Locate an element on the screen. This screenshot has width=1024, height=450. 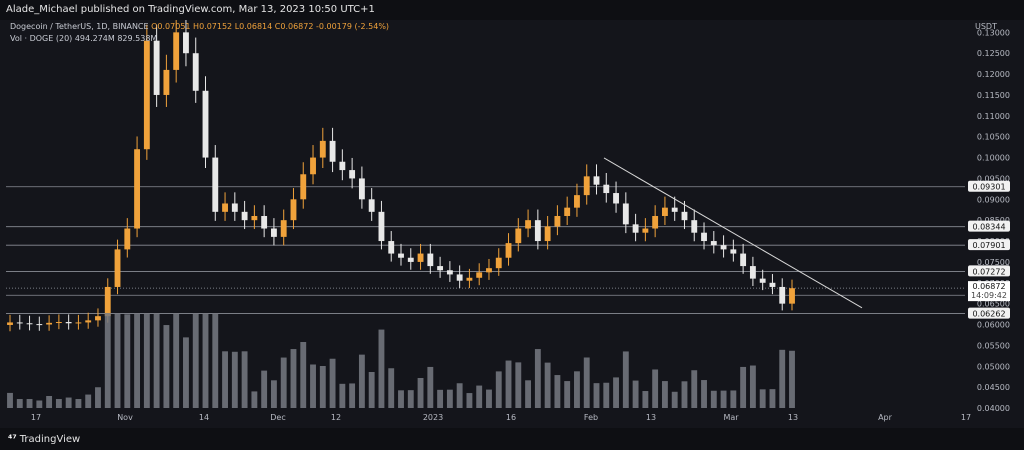
time-tick-label: Dec is located at coordinates (277, 417).